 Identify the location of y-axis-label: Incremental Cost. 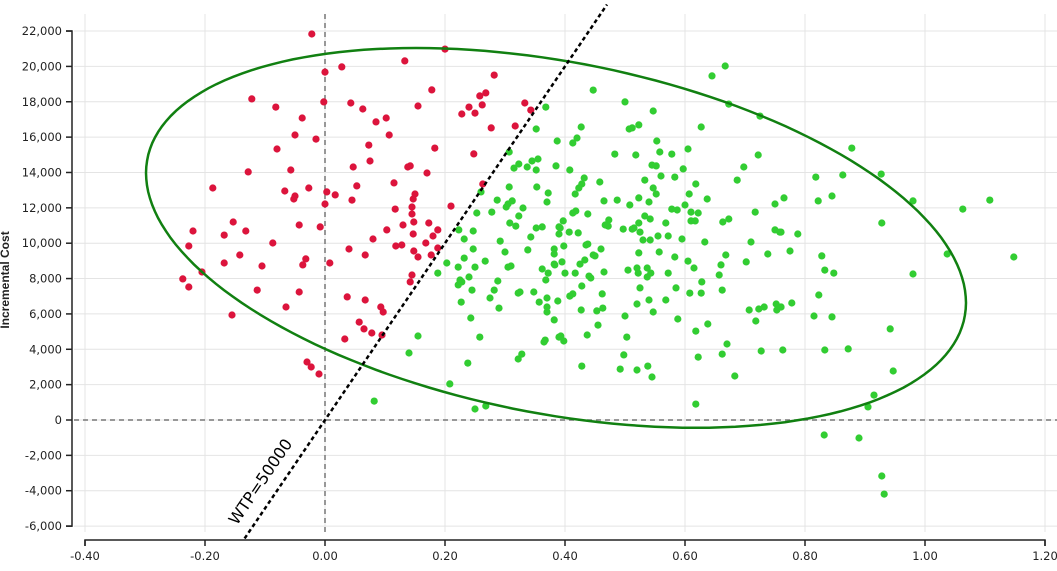
(6, 279).